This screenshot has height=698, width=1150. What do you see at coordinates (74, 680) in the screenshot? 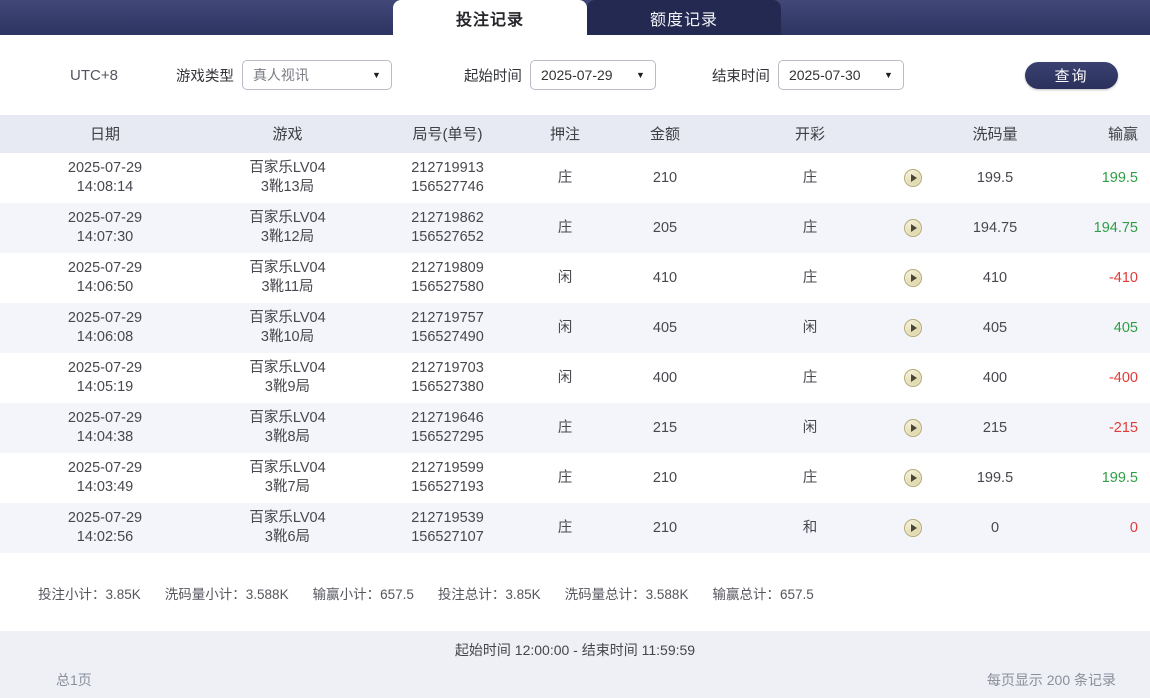
I see `footer-page-info: 总1页` at bounding box center [74, 680].